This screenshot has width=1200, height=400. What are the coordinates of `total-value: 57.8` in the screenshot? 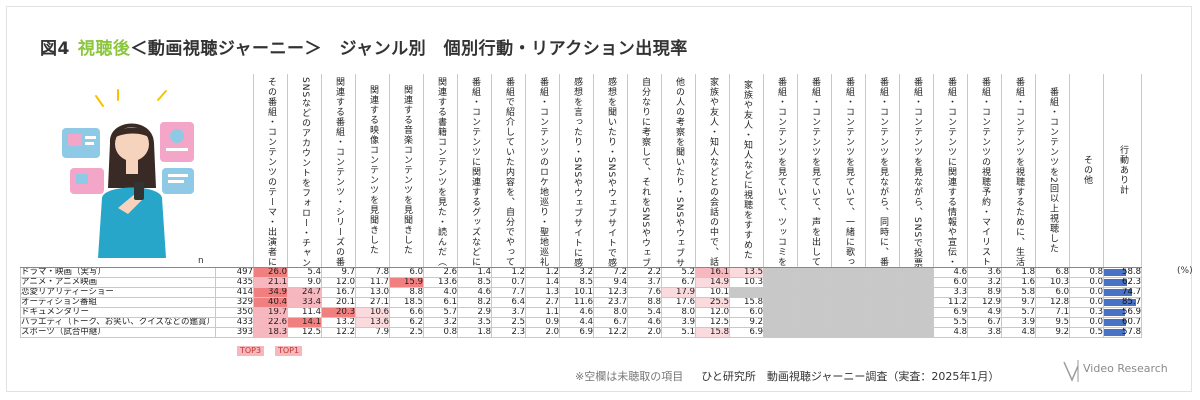 It's located at (1131, 332).